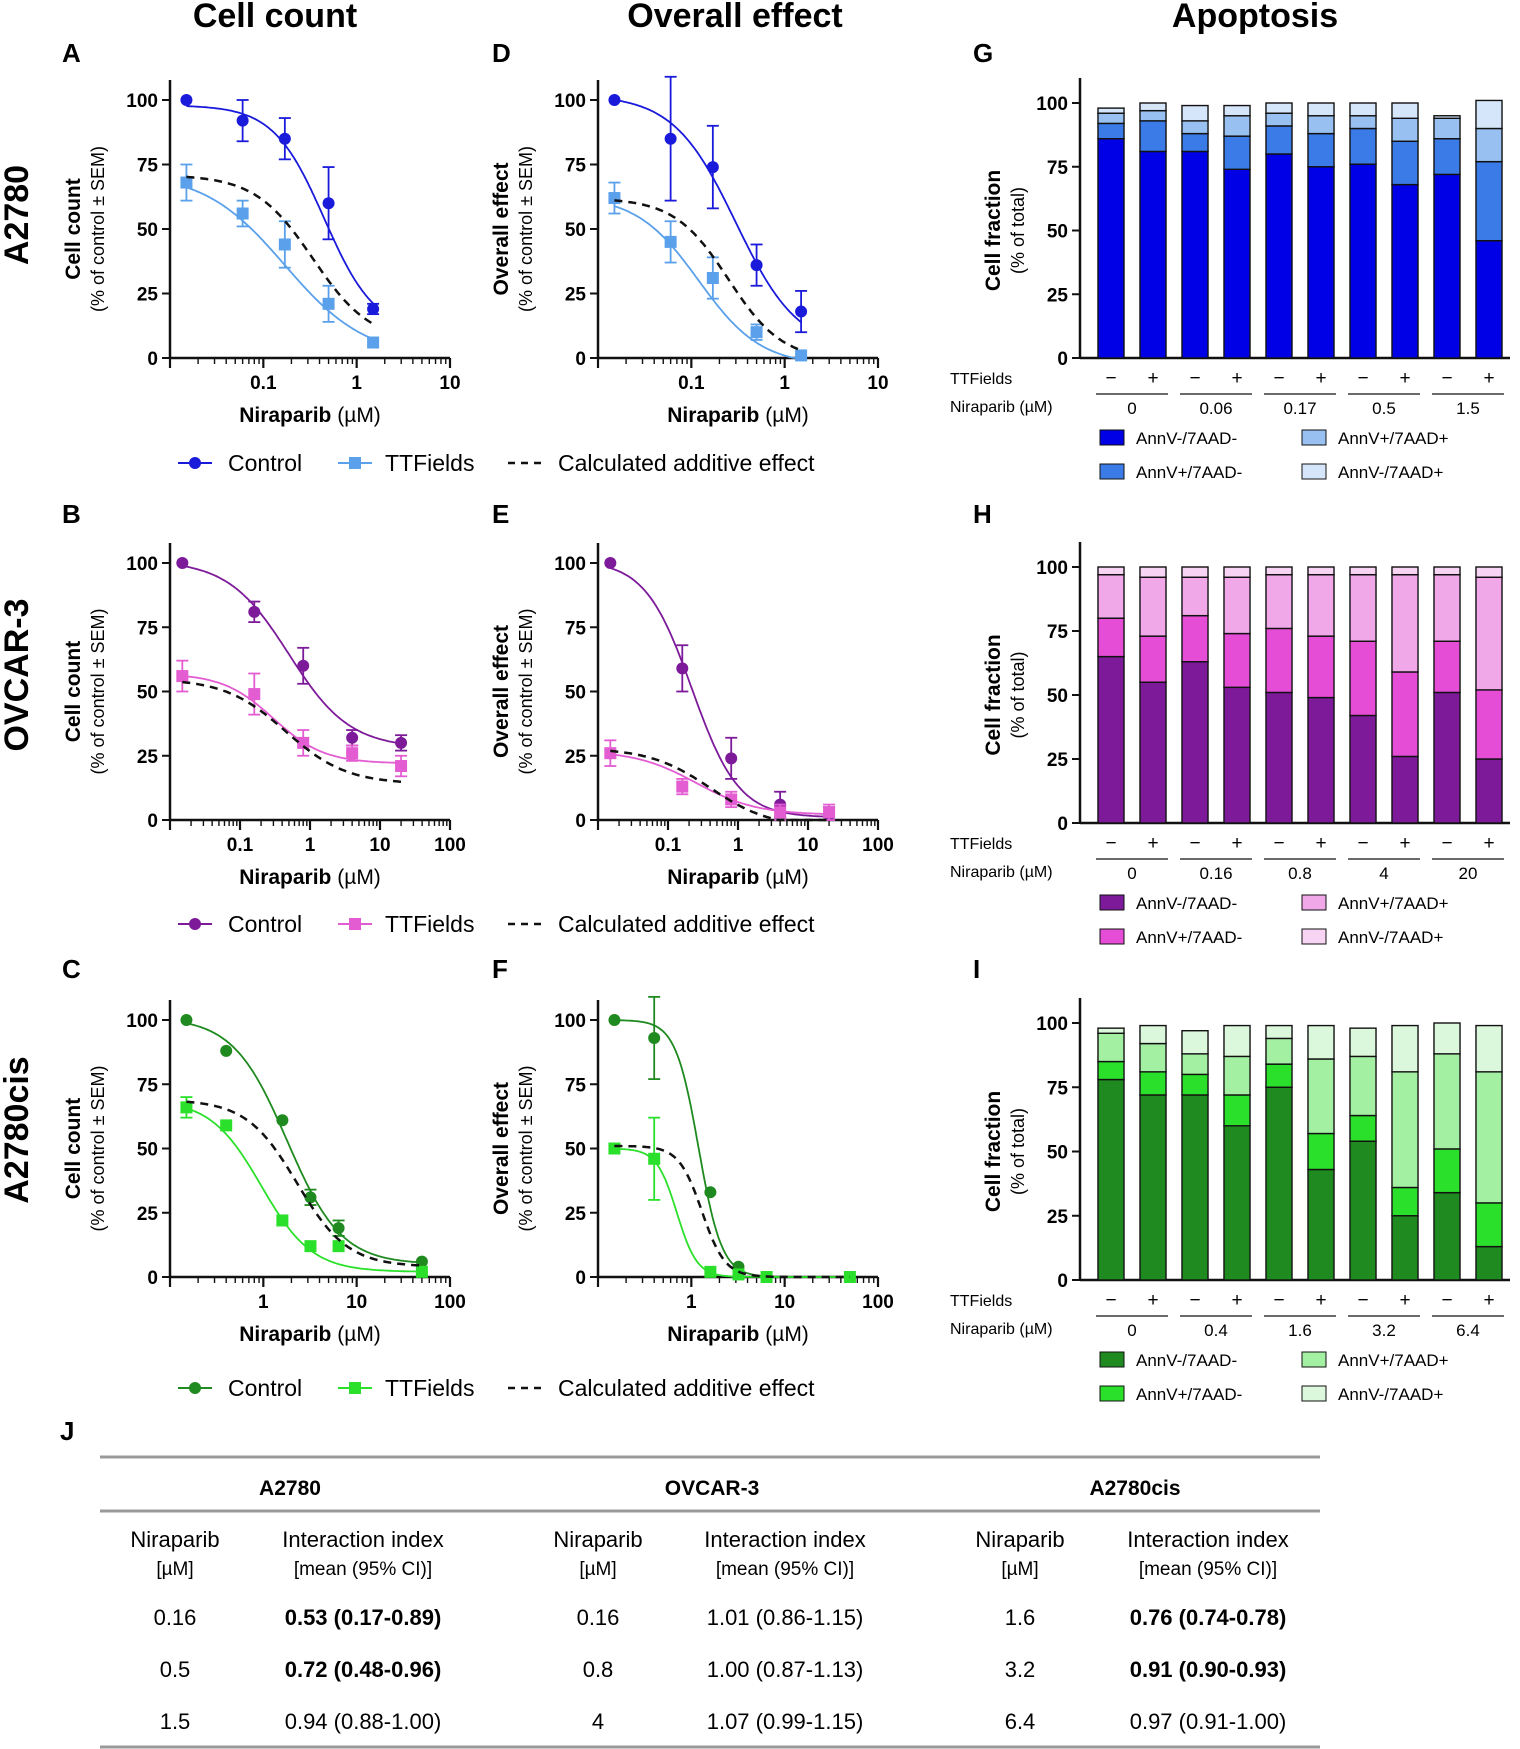 This screenshot has width=1520, height=1749. I want to click on series-calculated-additive-effect, so click(720, 785).